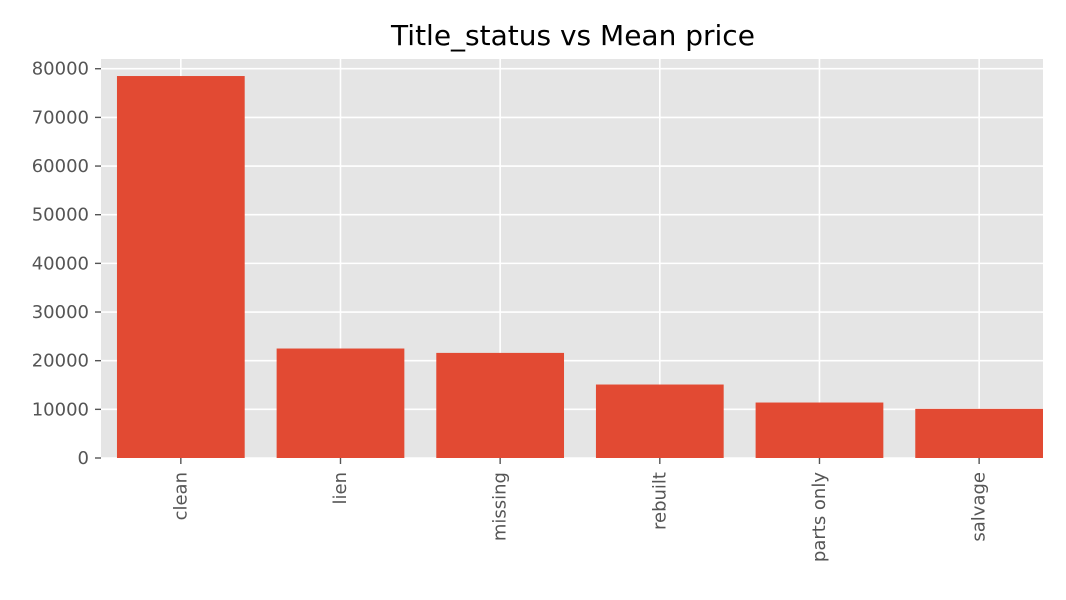 This screenshot has width=1066, height=600. Describe the element at coordinates (60, 409) in the screenshot. I see `y-tick-label: 10000` at that location.